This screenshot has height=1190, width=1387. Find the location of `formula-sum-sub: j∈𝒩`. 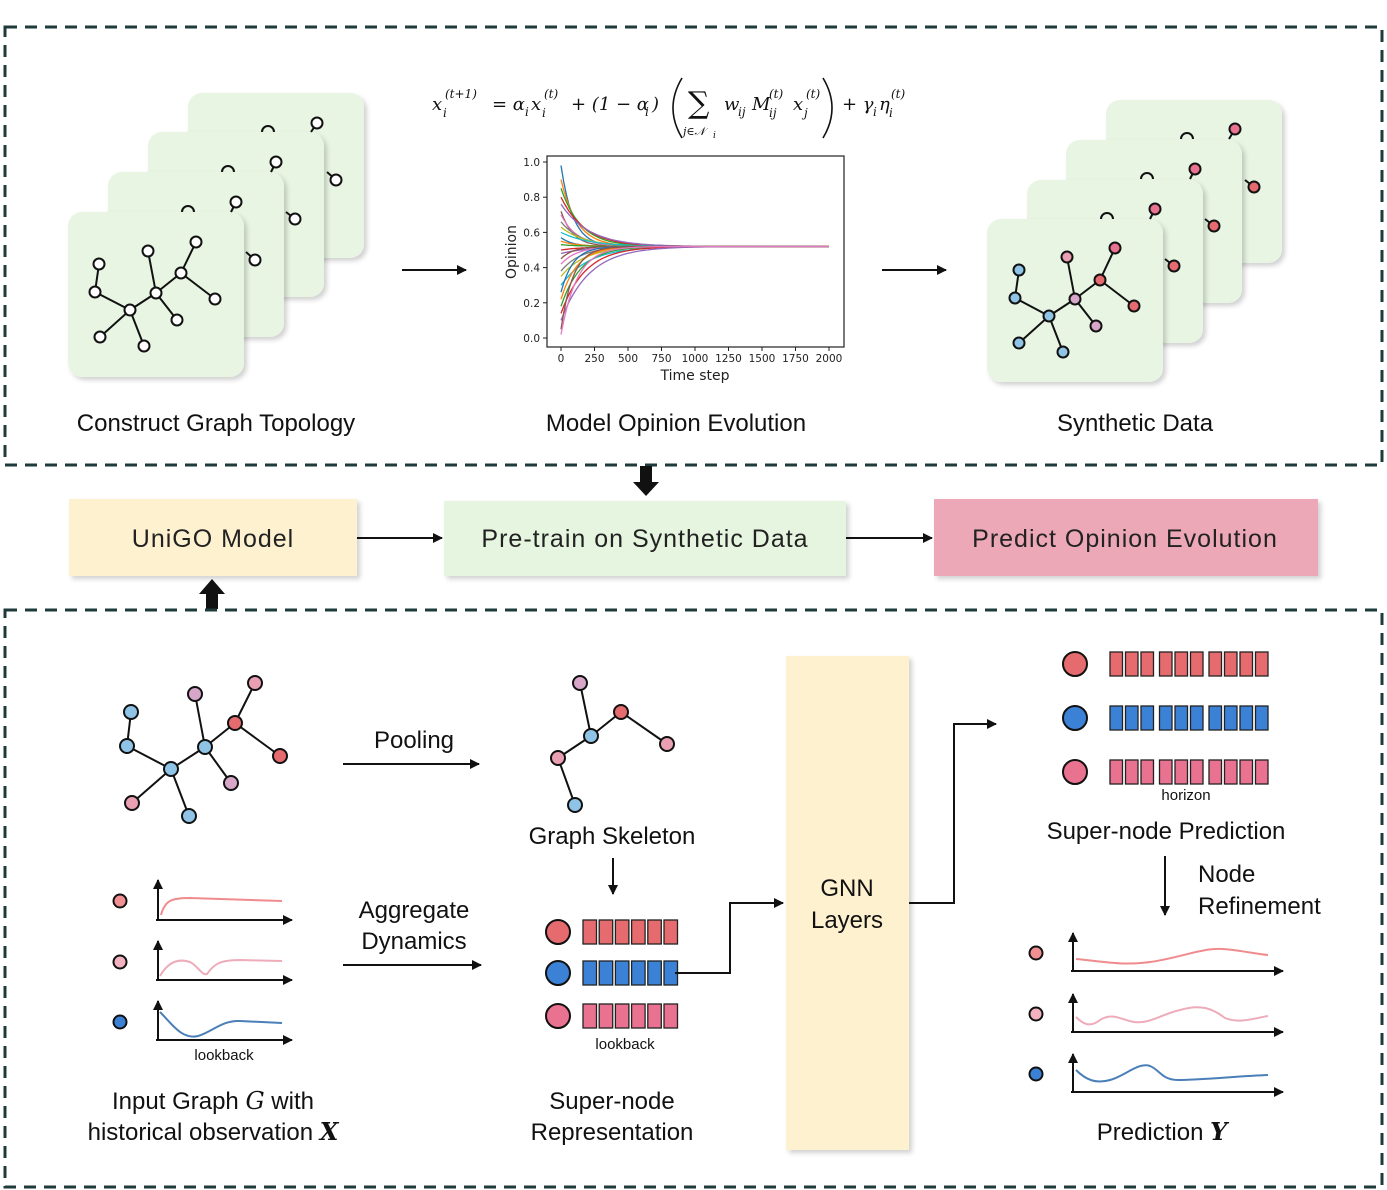

formula-sum-sub: j∈𝒩 is located at coordinates (694, 131).